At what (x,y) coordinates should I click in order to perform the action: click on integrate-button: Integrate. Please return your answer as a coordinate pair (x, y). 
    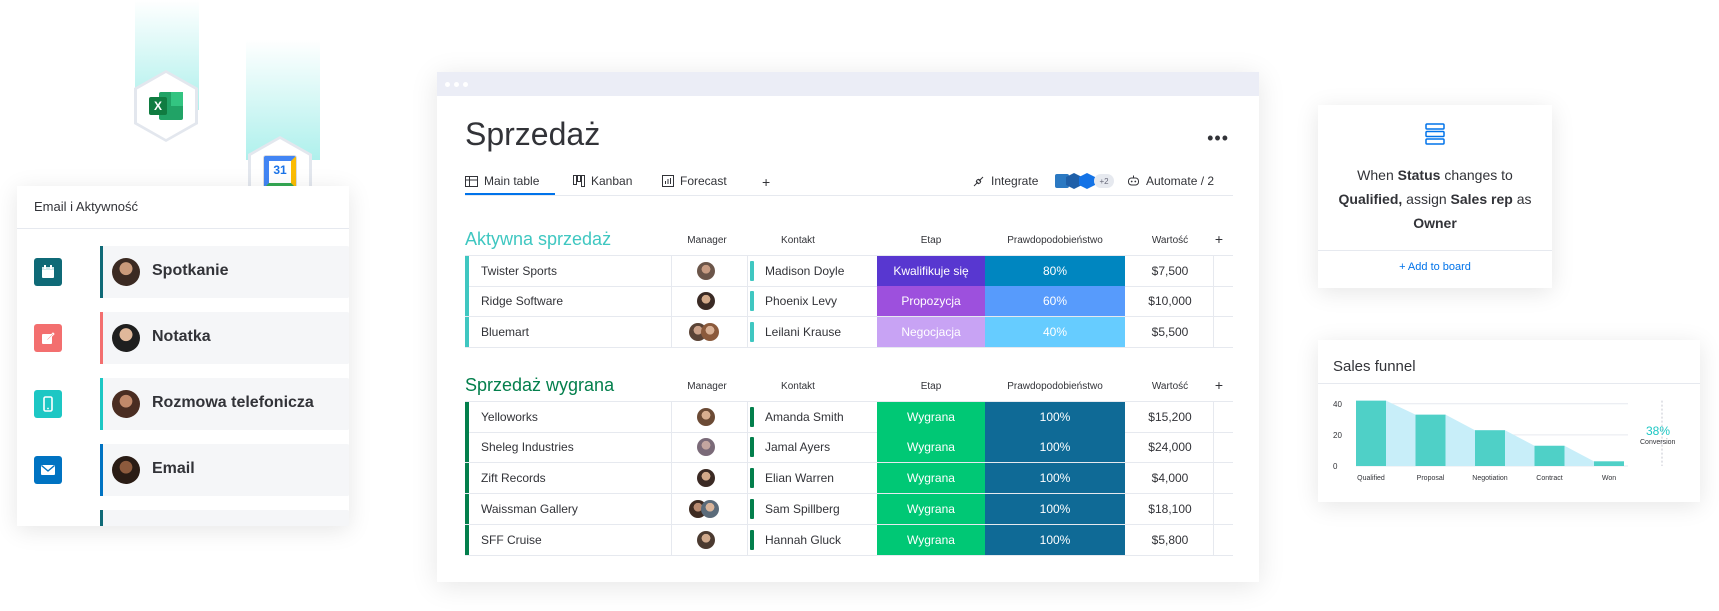
    Looking at the image, I should click on (1005, 181).